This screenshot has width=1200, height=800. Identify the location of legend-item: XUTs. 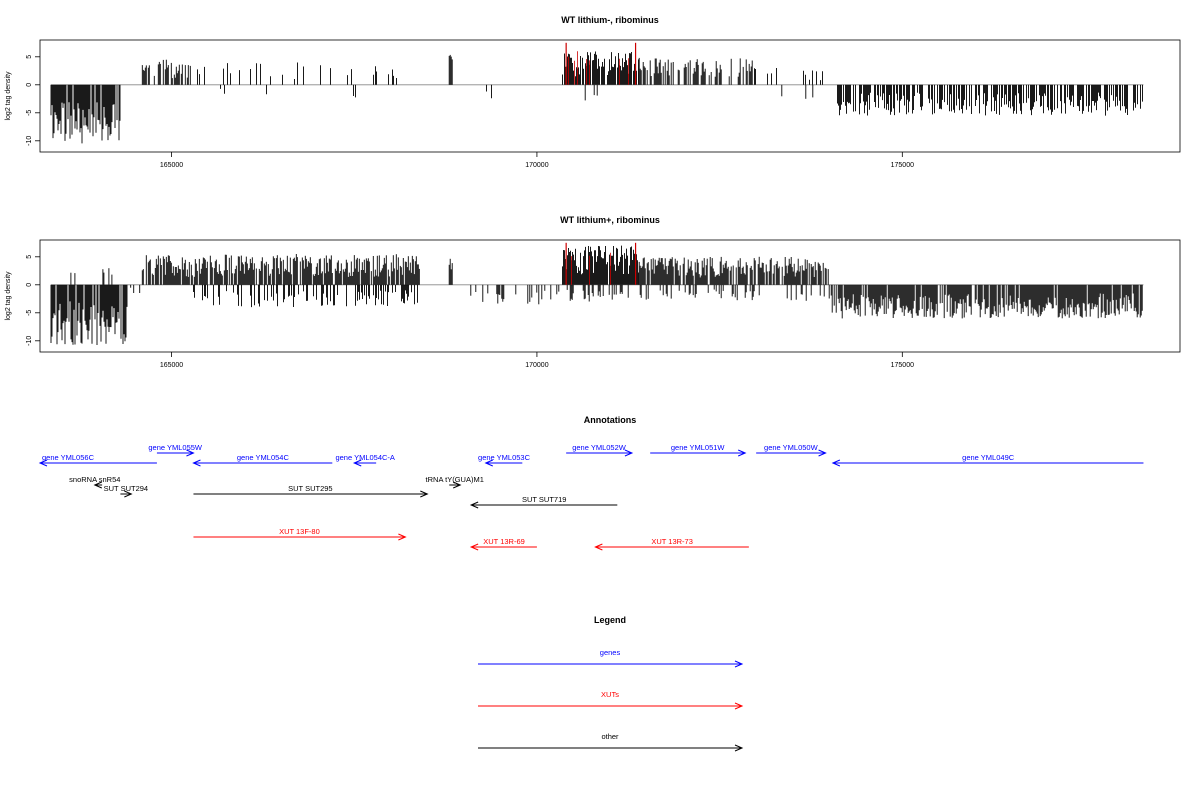
(611, 700).